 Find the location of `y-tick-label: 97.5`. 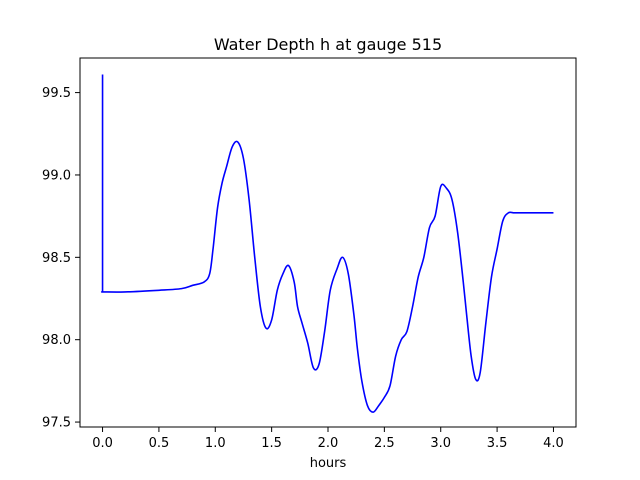

y-tick-label: 97.5 is located at coordinates (56, 423).